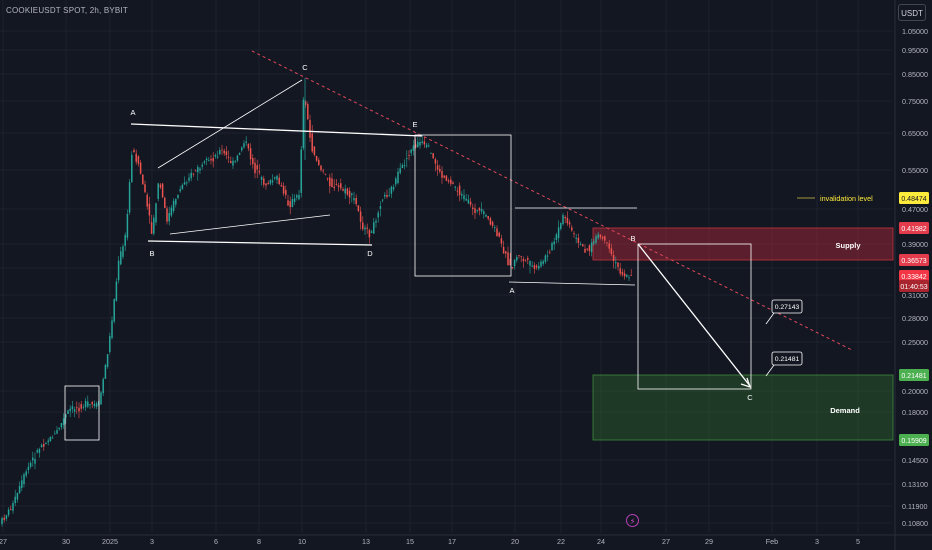 Image resolution: width=932 pixels, height=550 pixels. I want to click on lightning-icon: ⚡, so click(632, 520).